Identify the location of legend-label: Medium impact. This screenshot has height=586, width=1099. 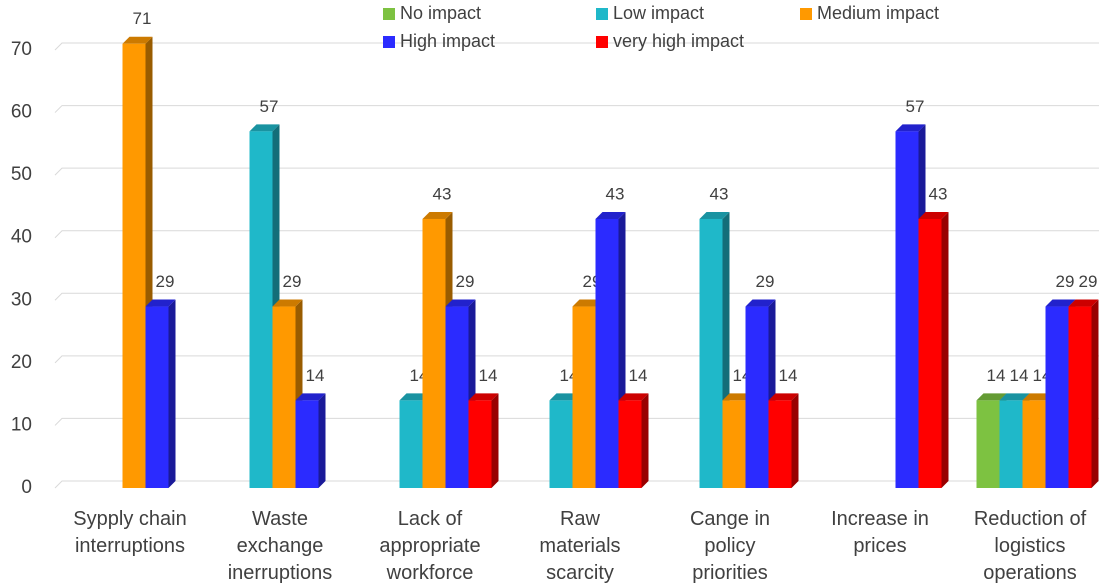
(878, 13).